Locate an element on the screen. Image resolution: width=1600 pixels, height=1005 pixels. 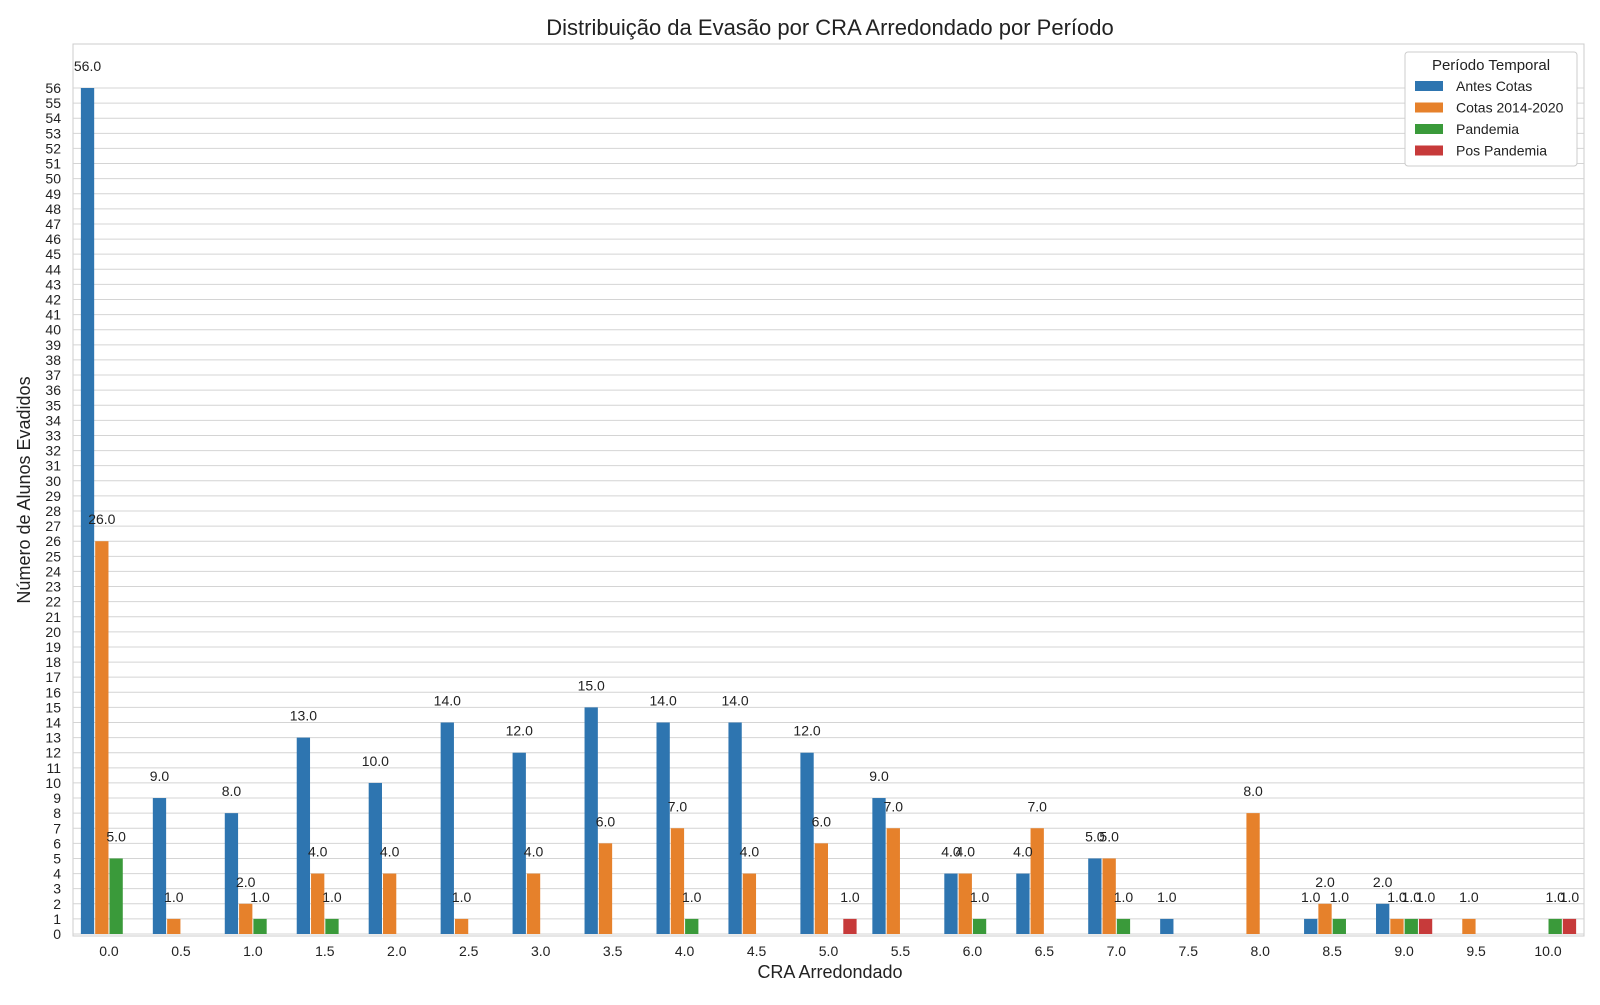
y-tick-label: 22 is located at coordinates (53, 602).